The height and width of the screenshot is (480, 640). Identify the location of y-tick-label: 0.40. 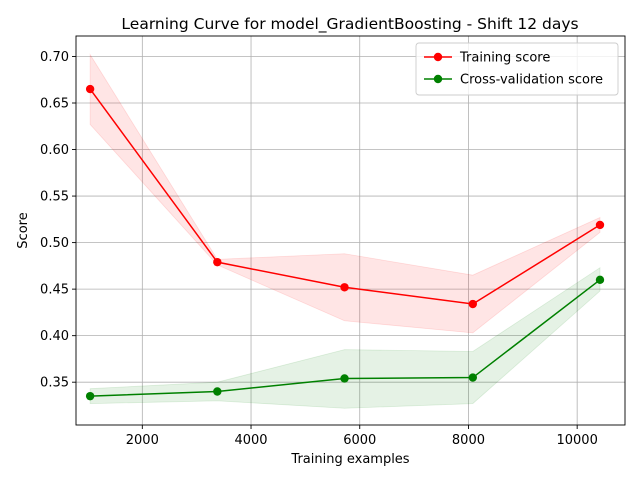
(54, 336).